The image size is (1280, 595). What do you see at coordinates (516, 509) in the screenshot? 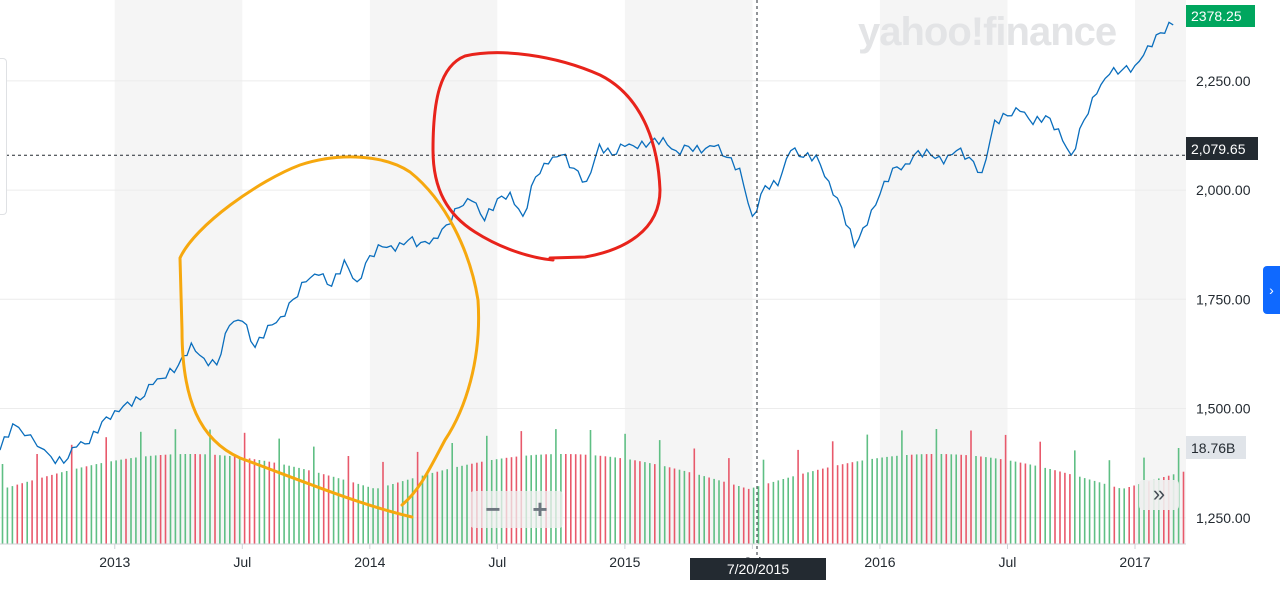
I see `zoom-controls: − +` at bounding box center [516, 509].